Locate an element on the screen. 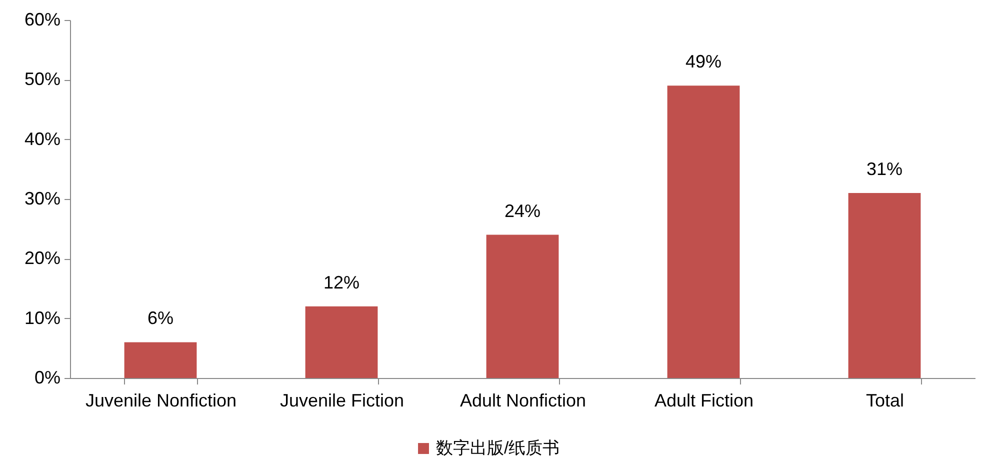  data-label: 31% is located at coordinates (884, 169).